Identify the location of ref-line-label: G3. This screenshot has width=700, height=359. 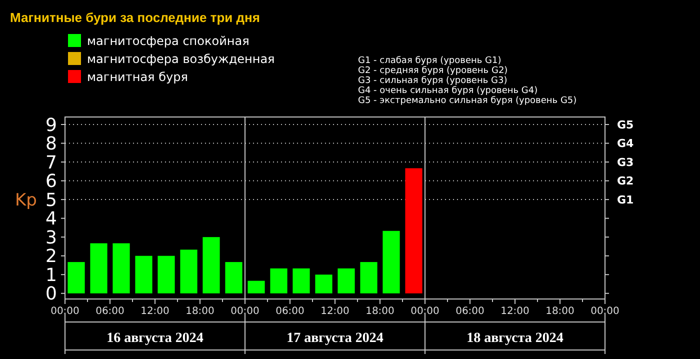
(625, 162).